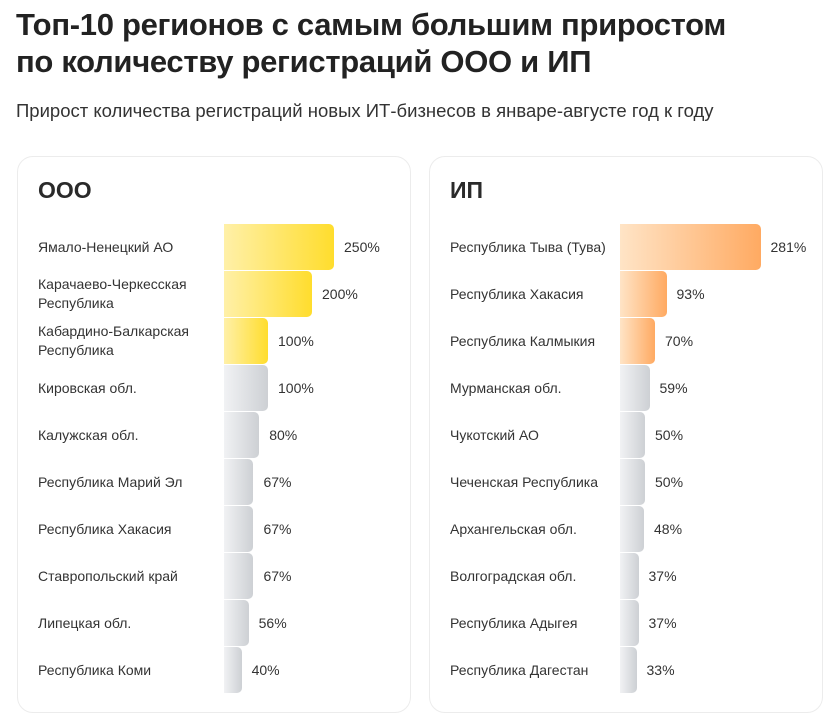 The width and height of the screenshot is (840, 724). What do you see at coordinates (494, 434) in the screenshot?
I see `category-label: Чукотский АО` at bounding box center [494, 434].